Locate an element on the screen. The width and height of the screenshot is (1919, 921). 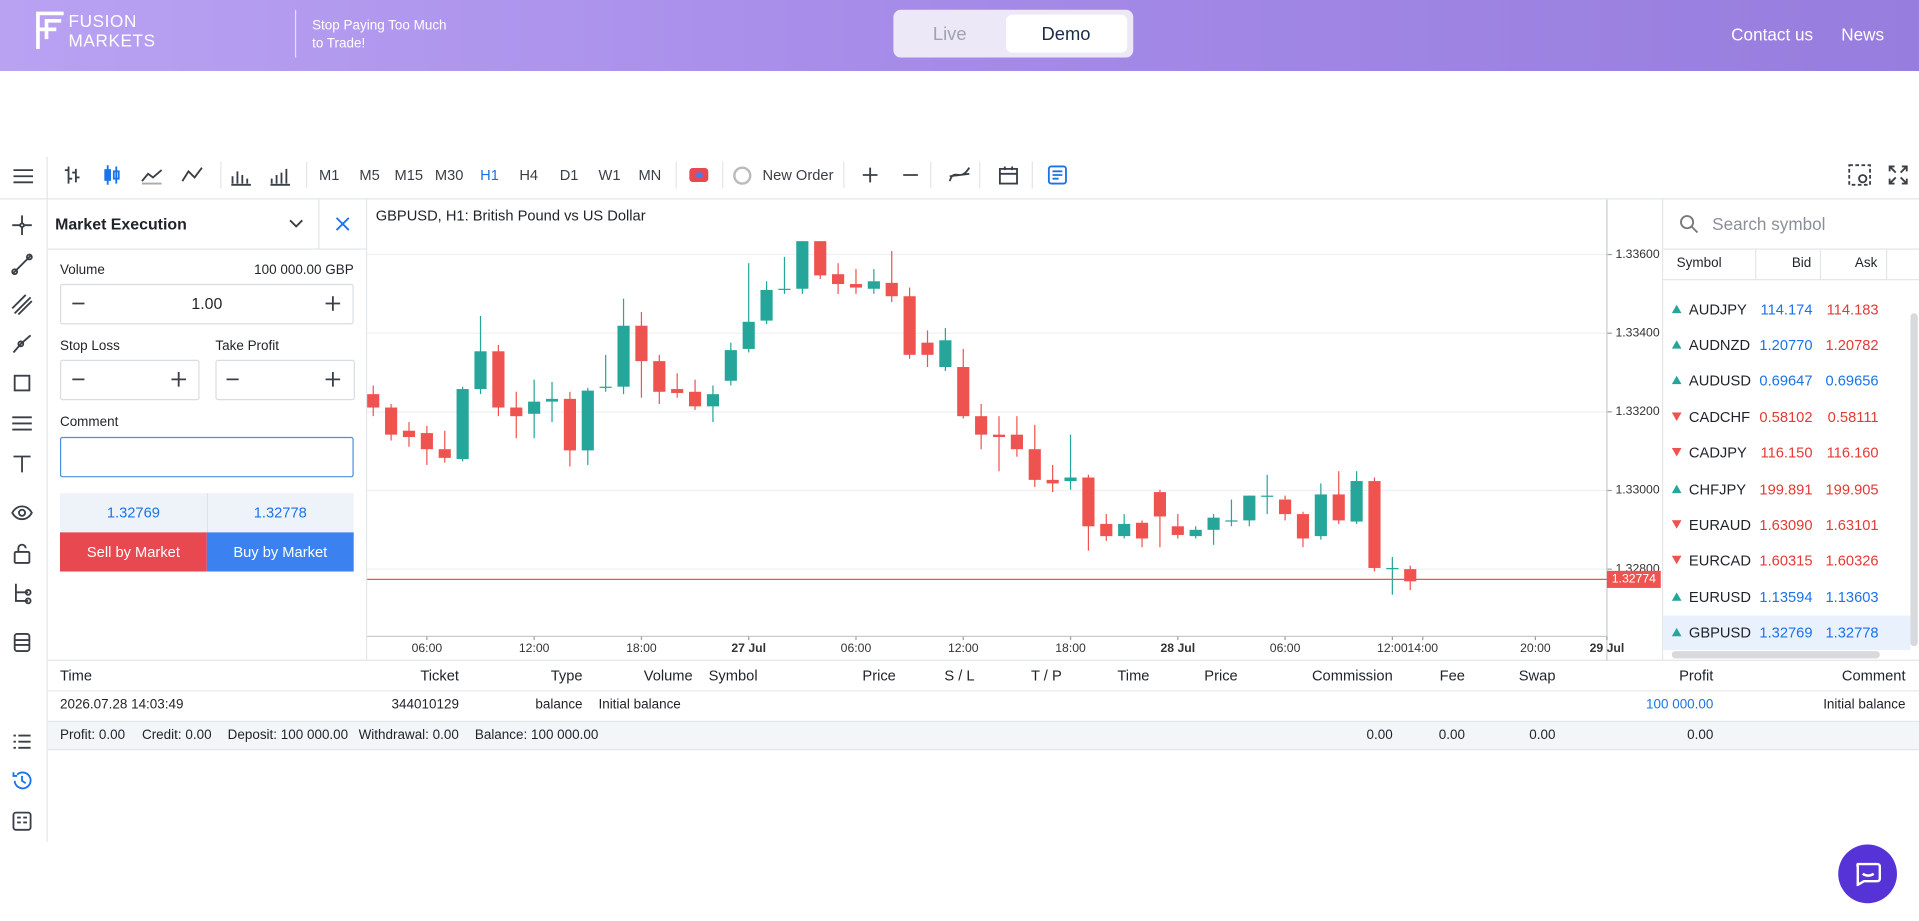
timeframe-button: M30 is located at coordinates (449, 175).